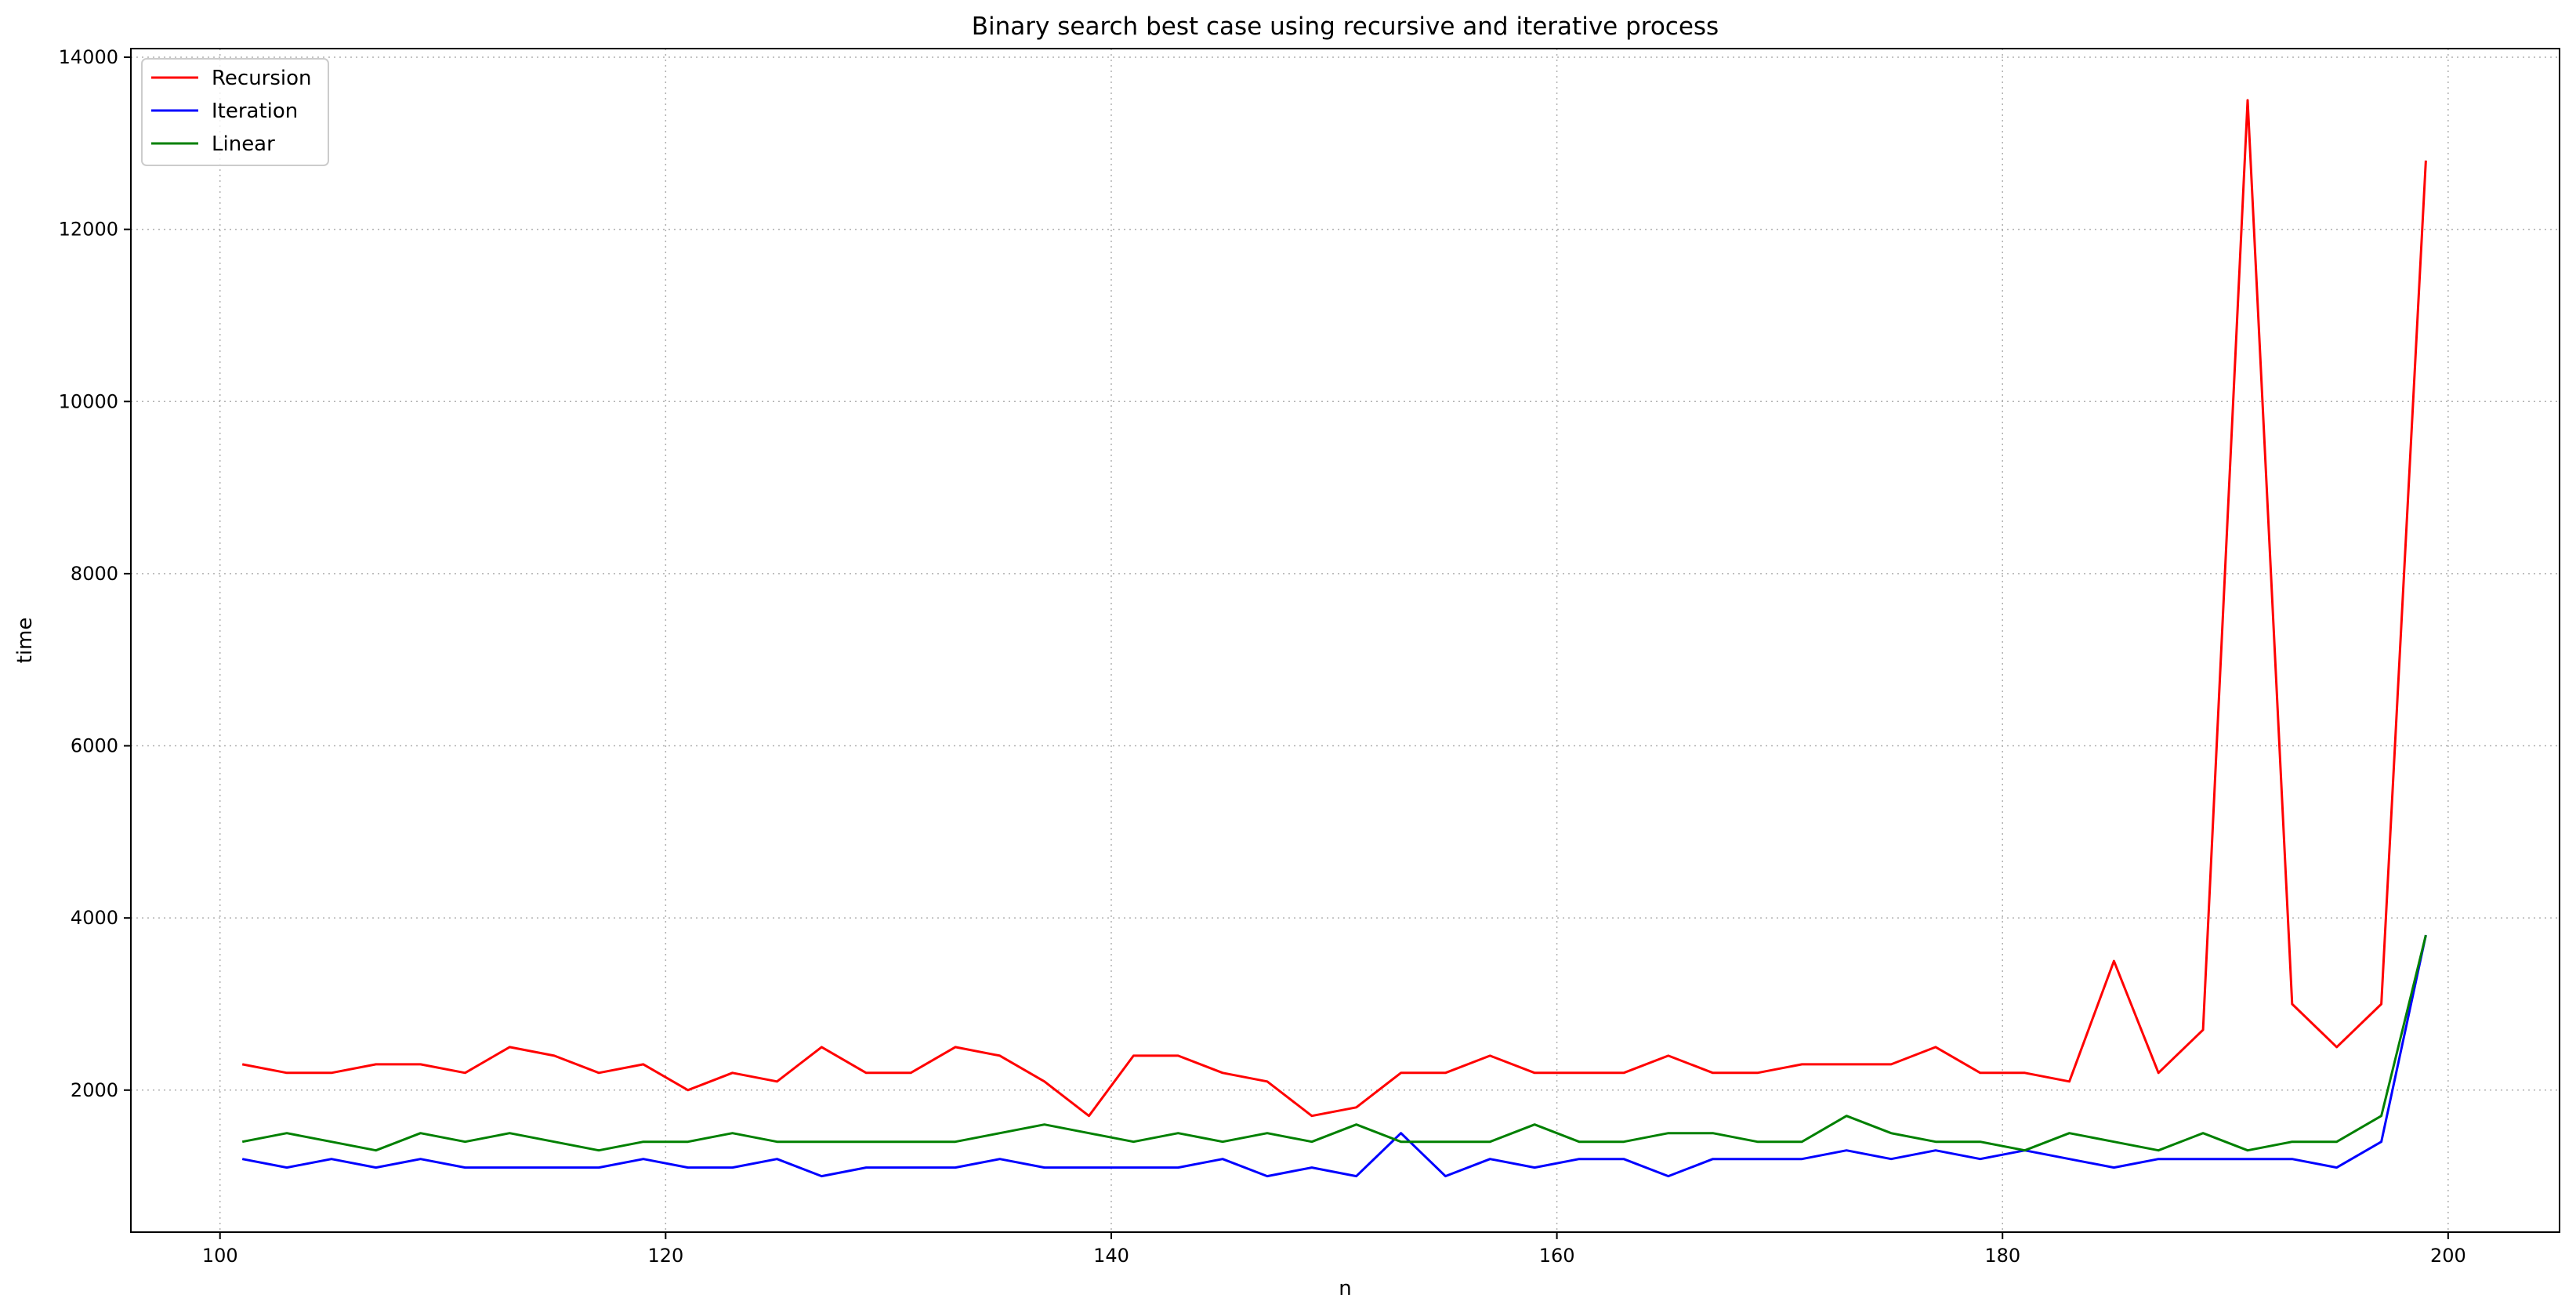  I want to click on y-tick-label: 6000, so click(94, 746).